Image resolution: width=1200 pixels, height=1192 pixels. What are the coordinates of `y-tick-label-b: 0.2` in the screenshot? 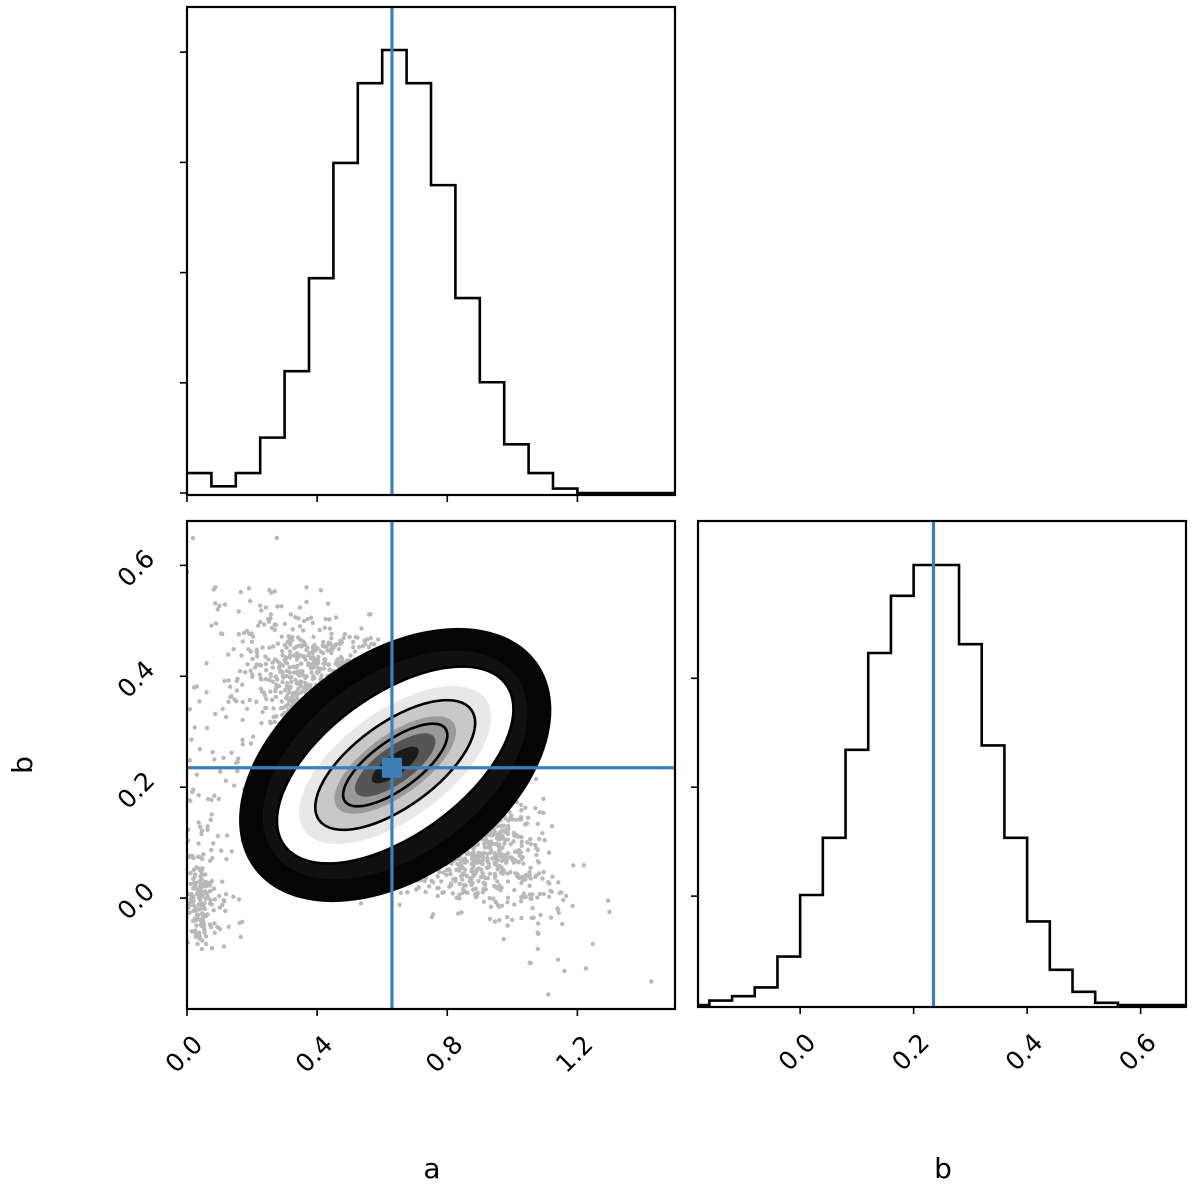 It's located at (136, 790).